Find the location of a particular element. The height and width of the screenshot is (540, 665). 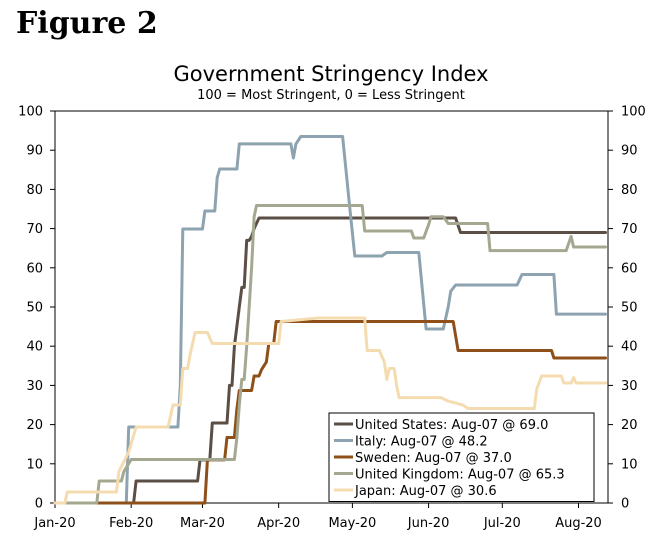

y-tick-label-right: 10 is located at coordinates (629, 464).